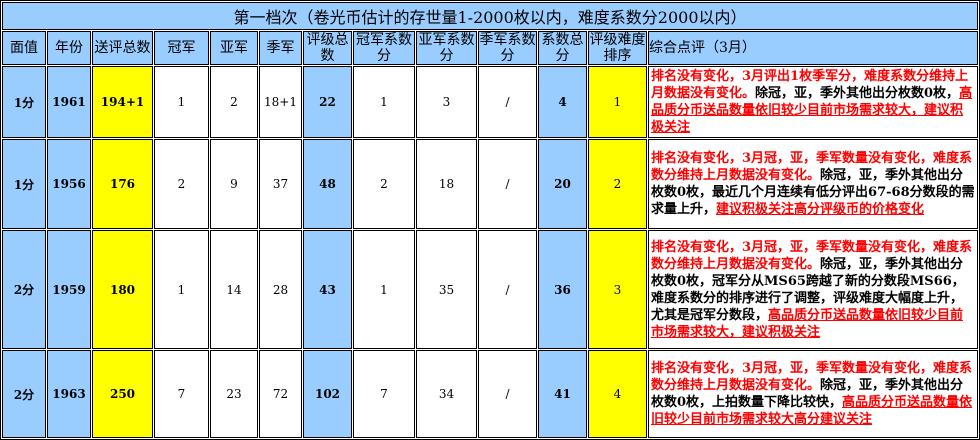 The height and width of the screenshot is (440, 980). I want to click on table-cell: 37, so click(280, 184).